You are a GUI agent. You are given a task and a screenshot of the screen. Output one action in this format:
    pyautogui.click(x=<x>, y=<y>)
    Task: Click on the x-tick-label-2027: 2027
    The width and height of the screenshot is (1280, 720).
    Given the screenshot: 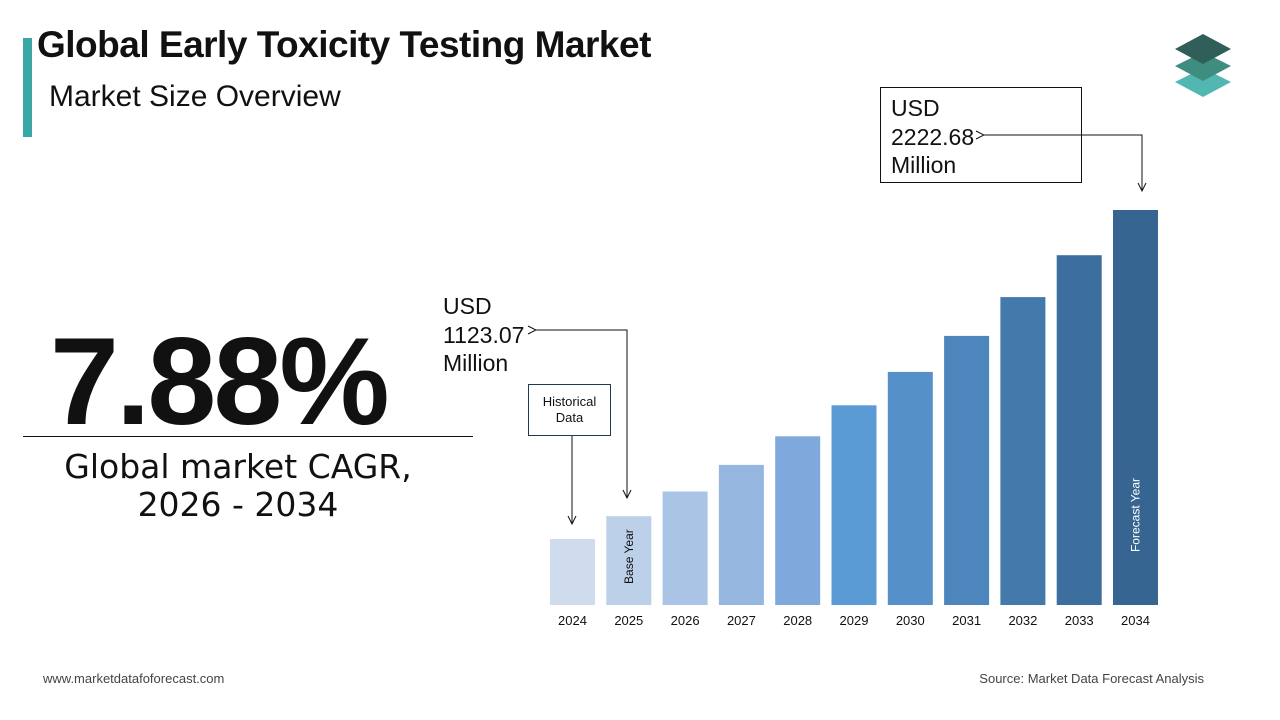 What is the action you would take?
    pyautogui.click(x=741, y=620)
    